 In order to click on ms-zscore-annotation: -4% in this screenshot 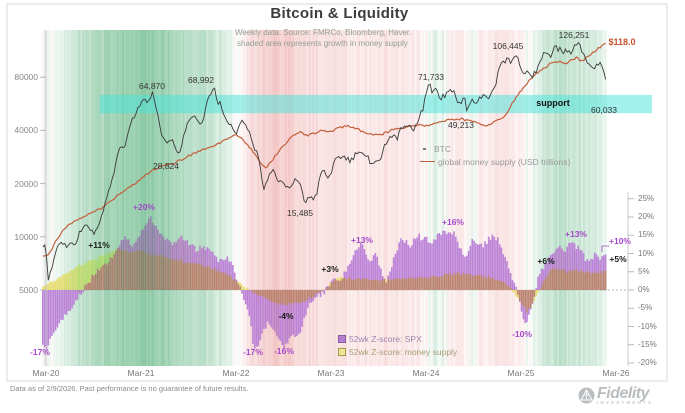, I will do `click(286, 316)`.